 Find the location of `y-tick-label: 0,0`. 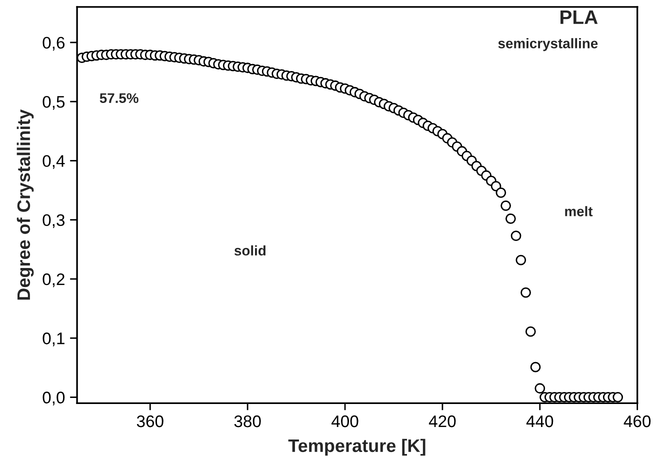

y-tick-label: 0,0 is located at coordinates (53, 399).